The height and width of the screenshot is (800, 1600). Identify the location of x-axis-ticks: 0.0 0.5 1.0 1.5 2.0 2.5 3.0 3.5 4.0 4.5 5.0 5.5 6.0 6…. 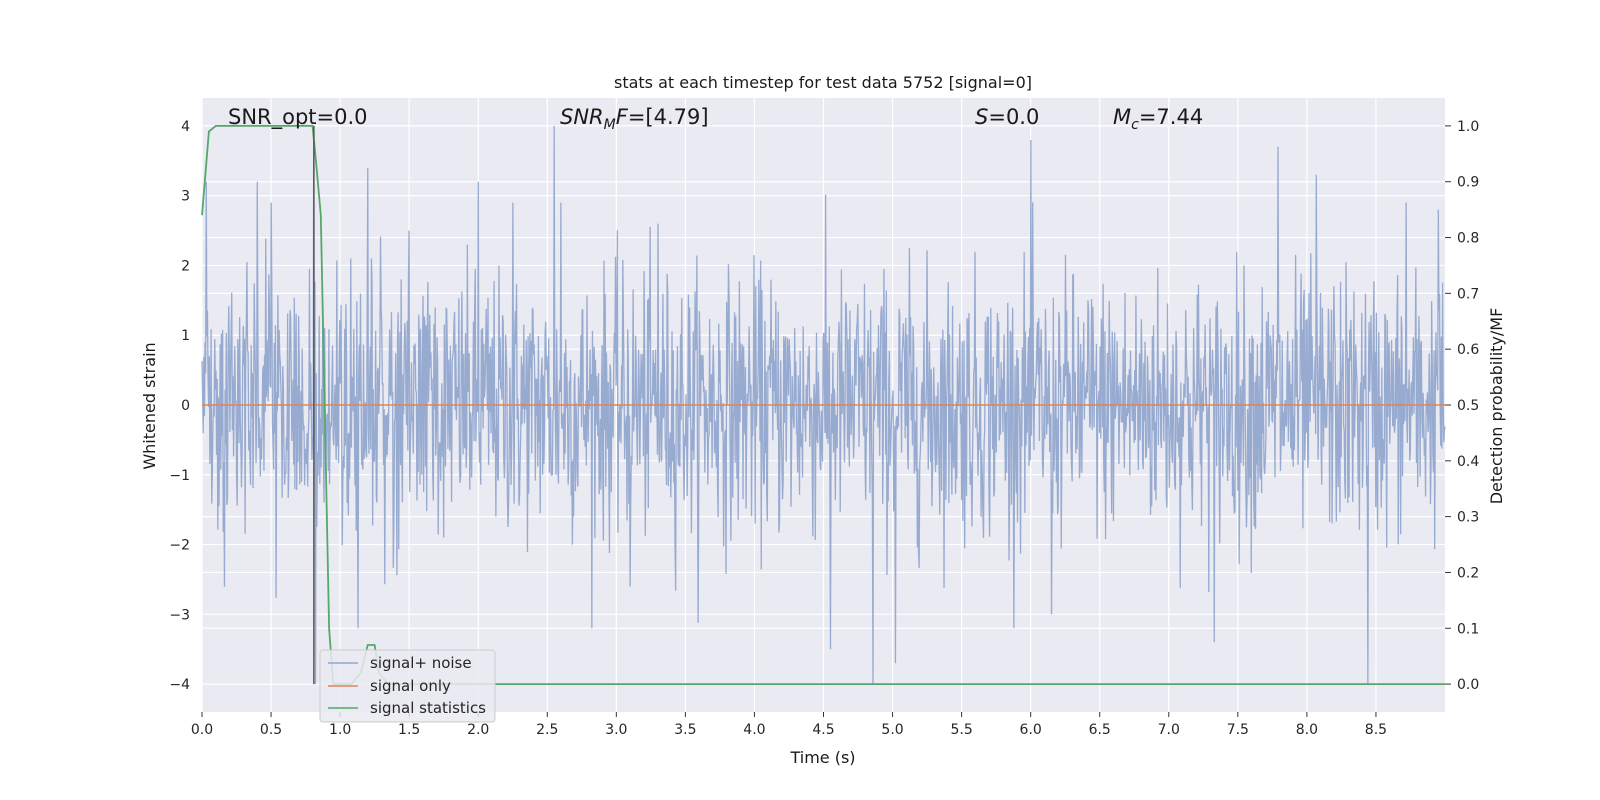
(789, 725).